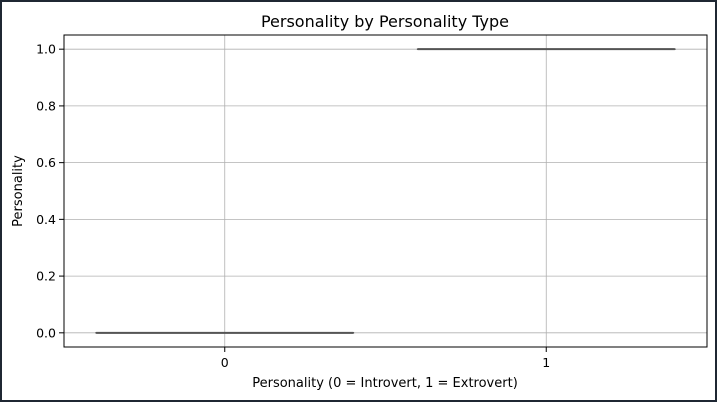 This screenshot has width=717, height=402. What do you see at coordinates (46, 219) in the screenshot?
I see `y-tick-label: 0.4` at bounding box center [46, 219].